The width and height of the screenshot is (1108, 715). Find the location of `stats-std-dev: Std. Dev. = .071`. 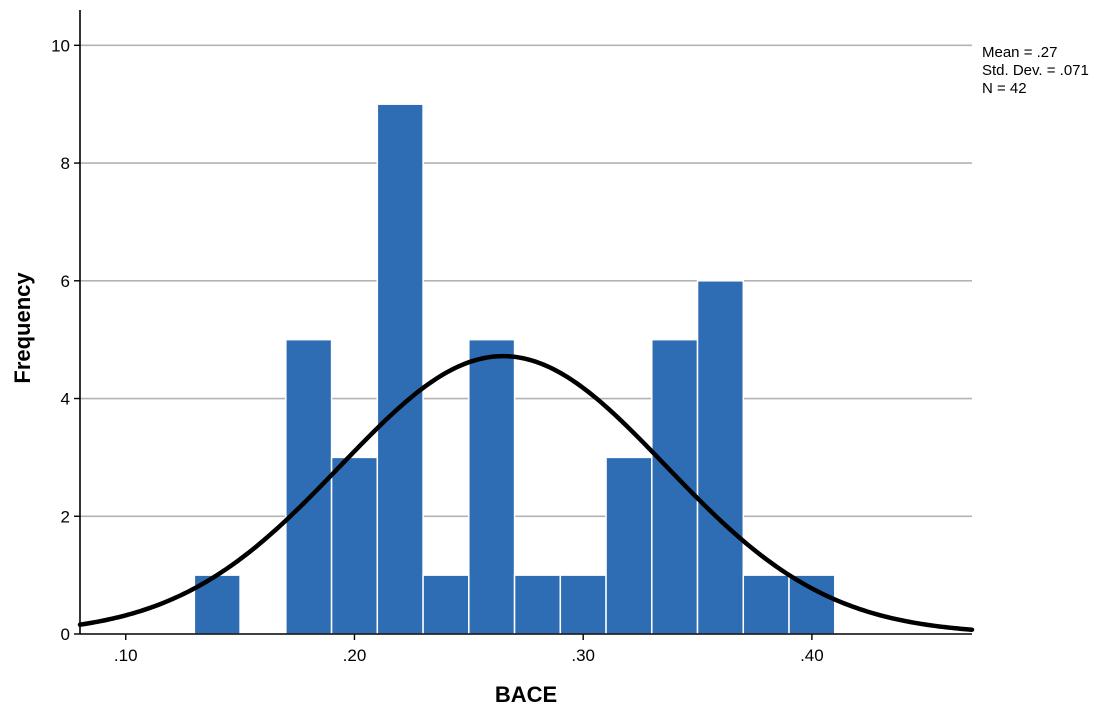

stats-std-dev: Std. Dev. = .071 is located at coordinates (1035, 70).